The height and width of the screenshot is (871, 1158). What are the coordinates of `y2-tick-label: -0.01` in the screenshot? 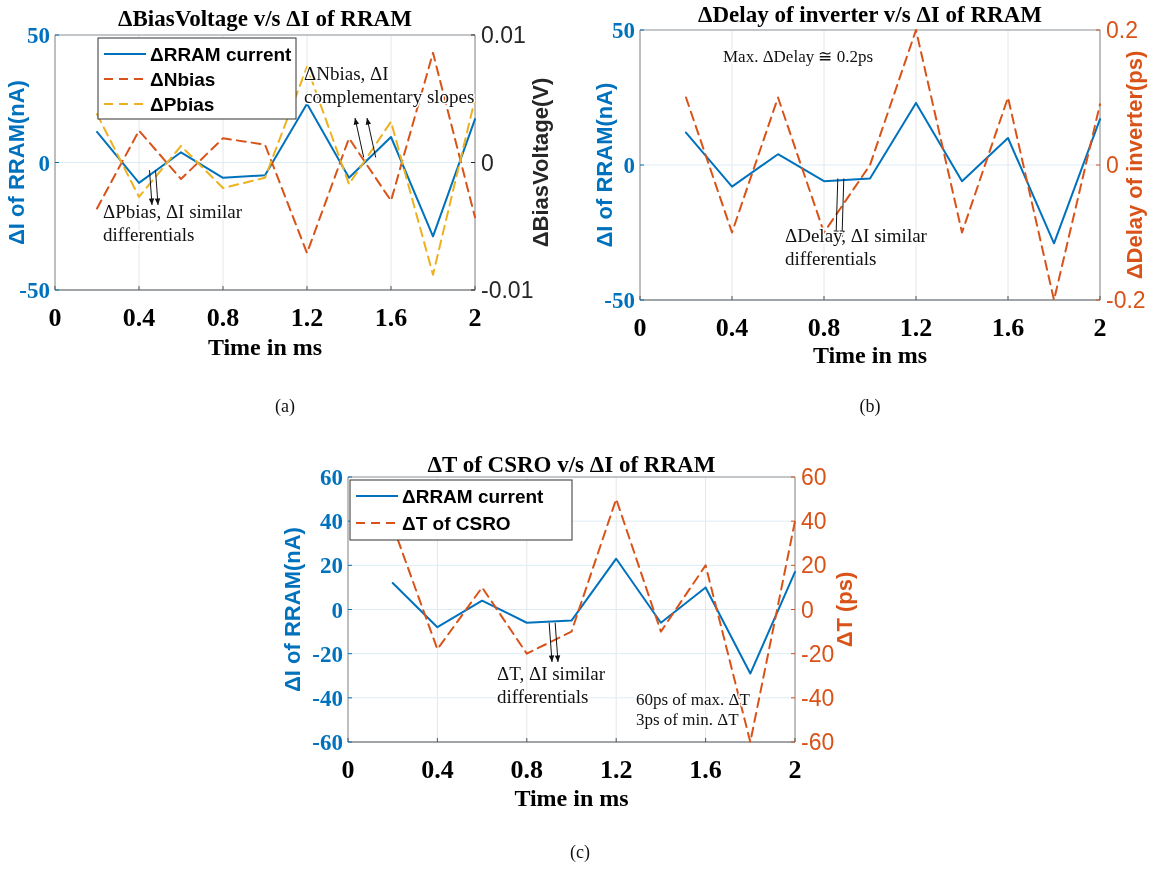 It's located at (507, 290).